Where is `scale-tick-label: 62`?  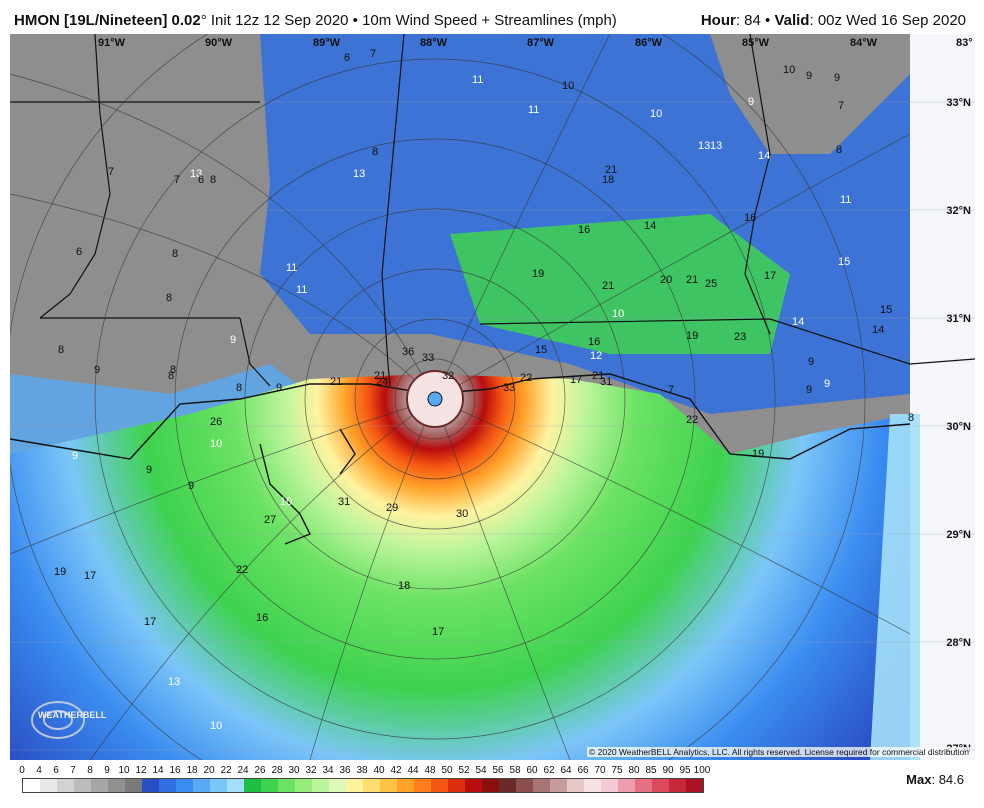
scale-tick-label: 62 is located at coordinates (549, 770).